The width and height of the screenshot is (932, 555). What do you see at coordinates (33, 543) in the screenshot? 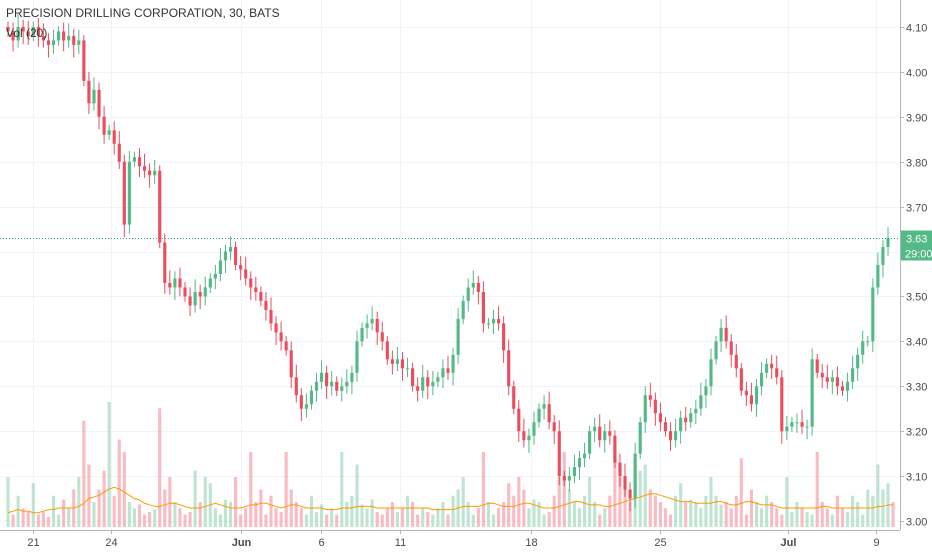
I see `x-tick-label: 21` at bounding box center [33, 543].